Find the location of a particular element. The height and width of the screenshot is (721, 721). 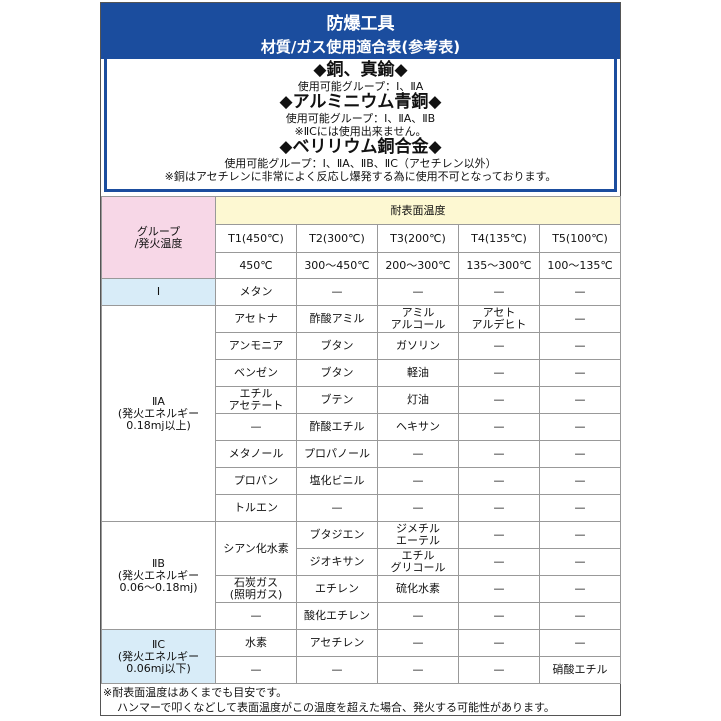

gas-cell: トルエン is located at coordinates (256, 508).